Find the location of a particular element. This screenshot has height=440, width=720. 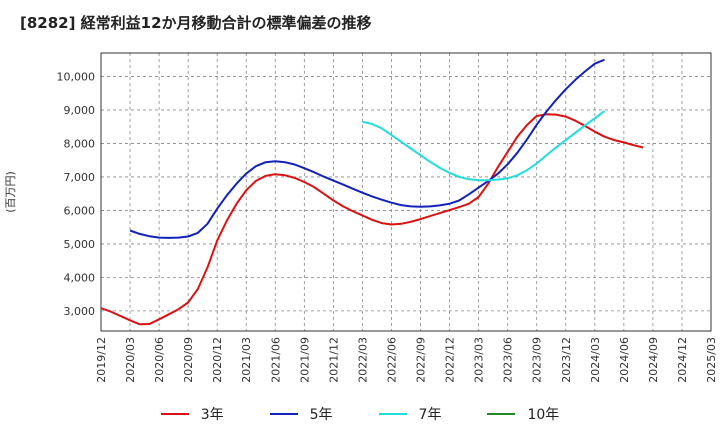

x-tick-label: 2020/12 is located at coordinates (217, 360).